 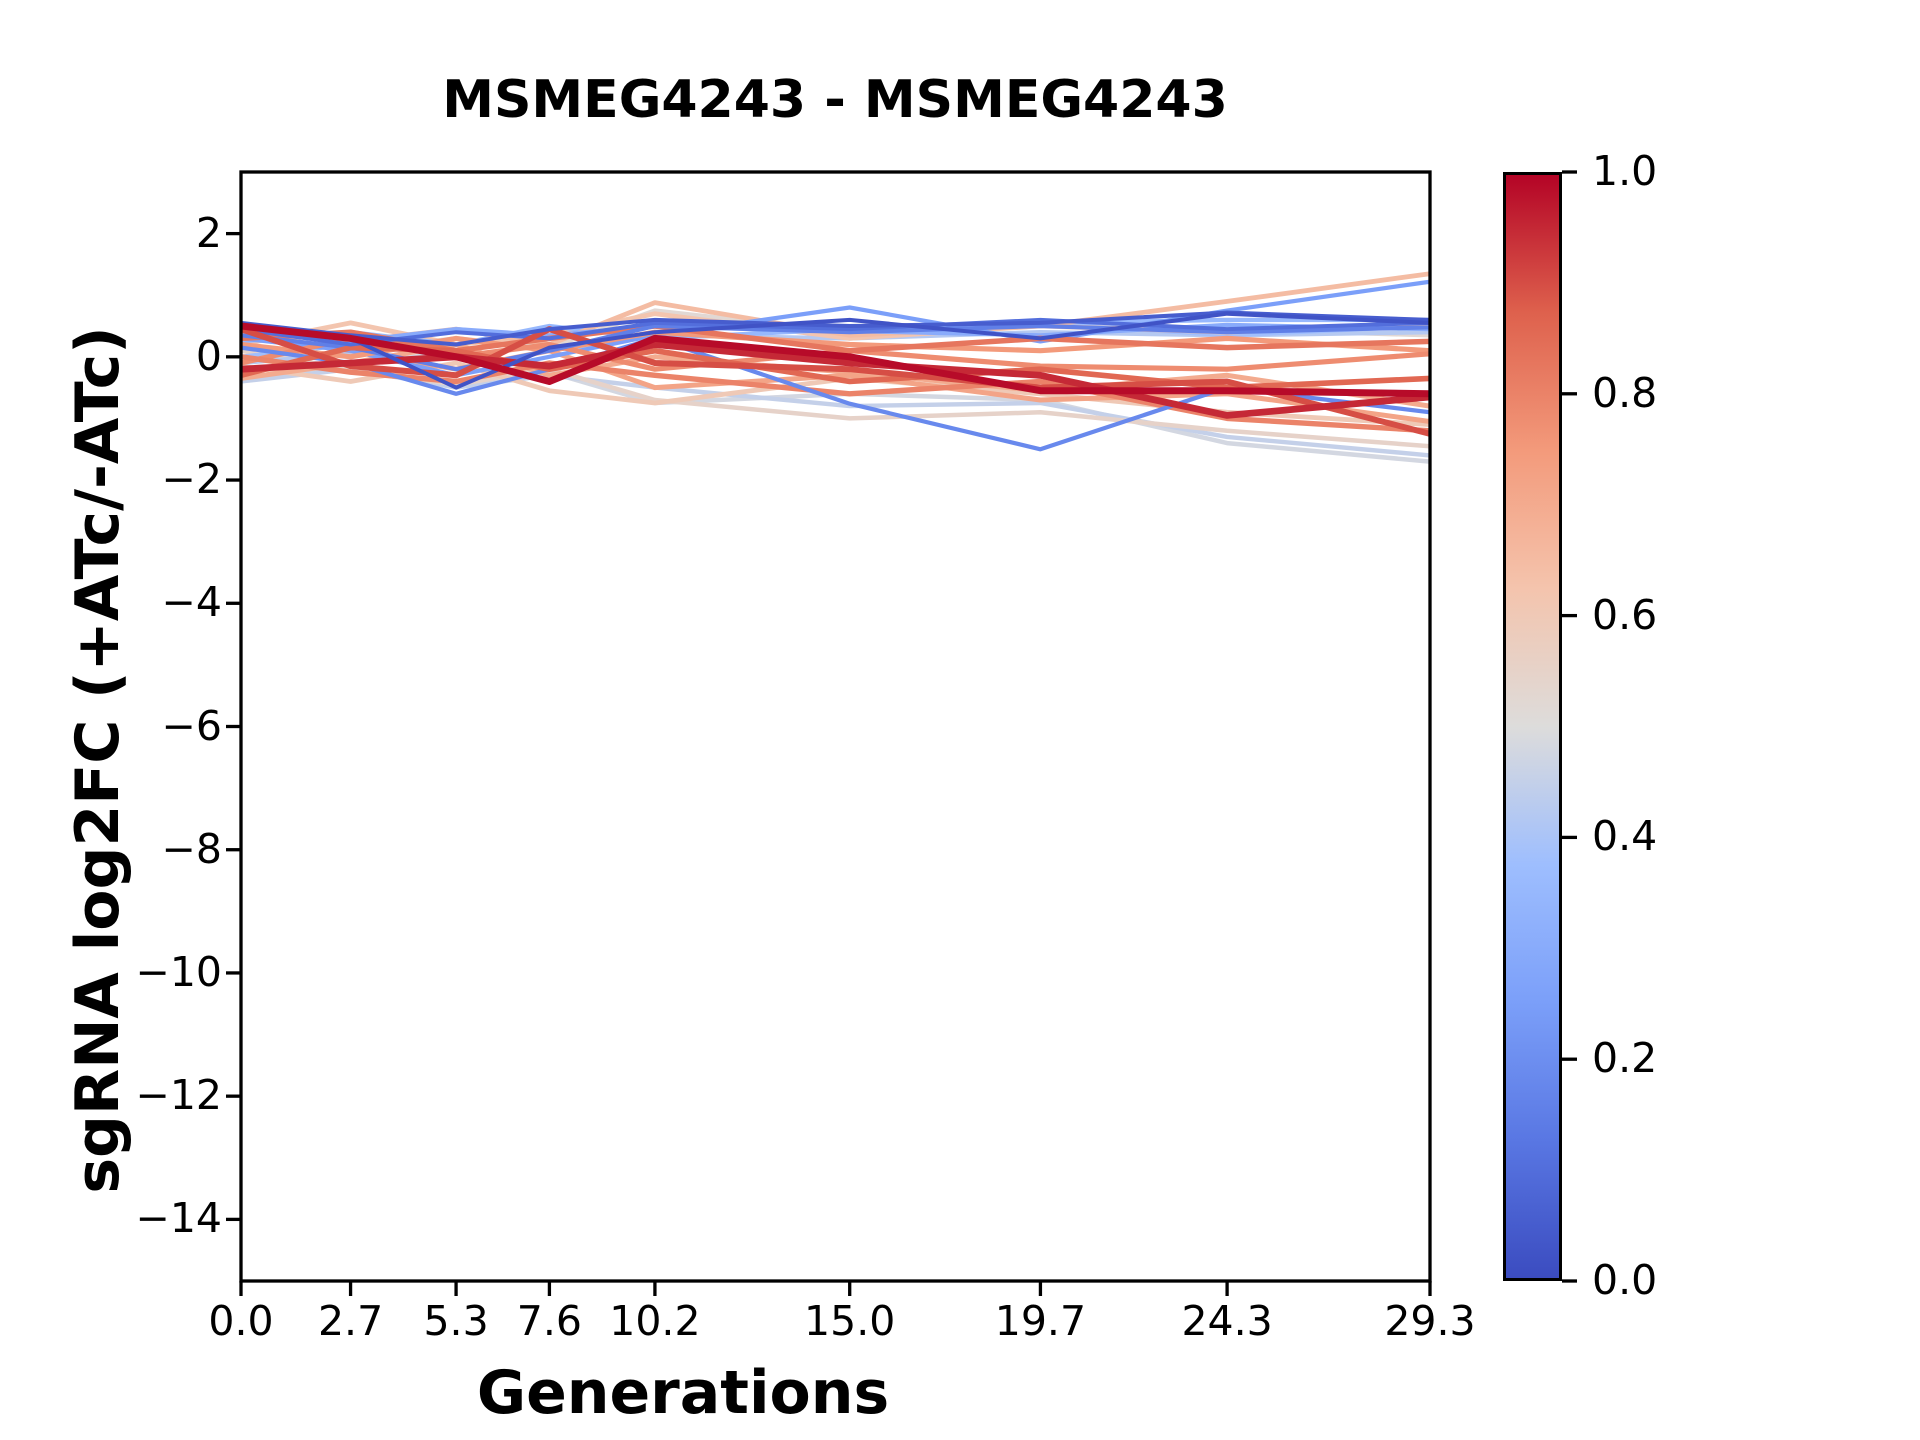 What do you see at coordinates (208, 355) in the screenshot?
I see `y-tick-label: 0` at bounding box center [208, 355].